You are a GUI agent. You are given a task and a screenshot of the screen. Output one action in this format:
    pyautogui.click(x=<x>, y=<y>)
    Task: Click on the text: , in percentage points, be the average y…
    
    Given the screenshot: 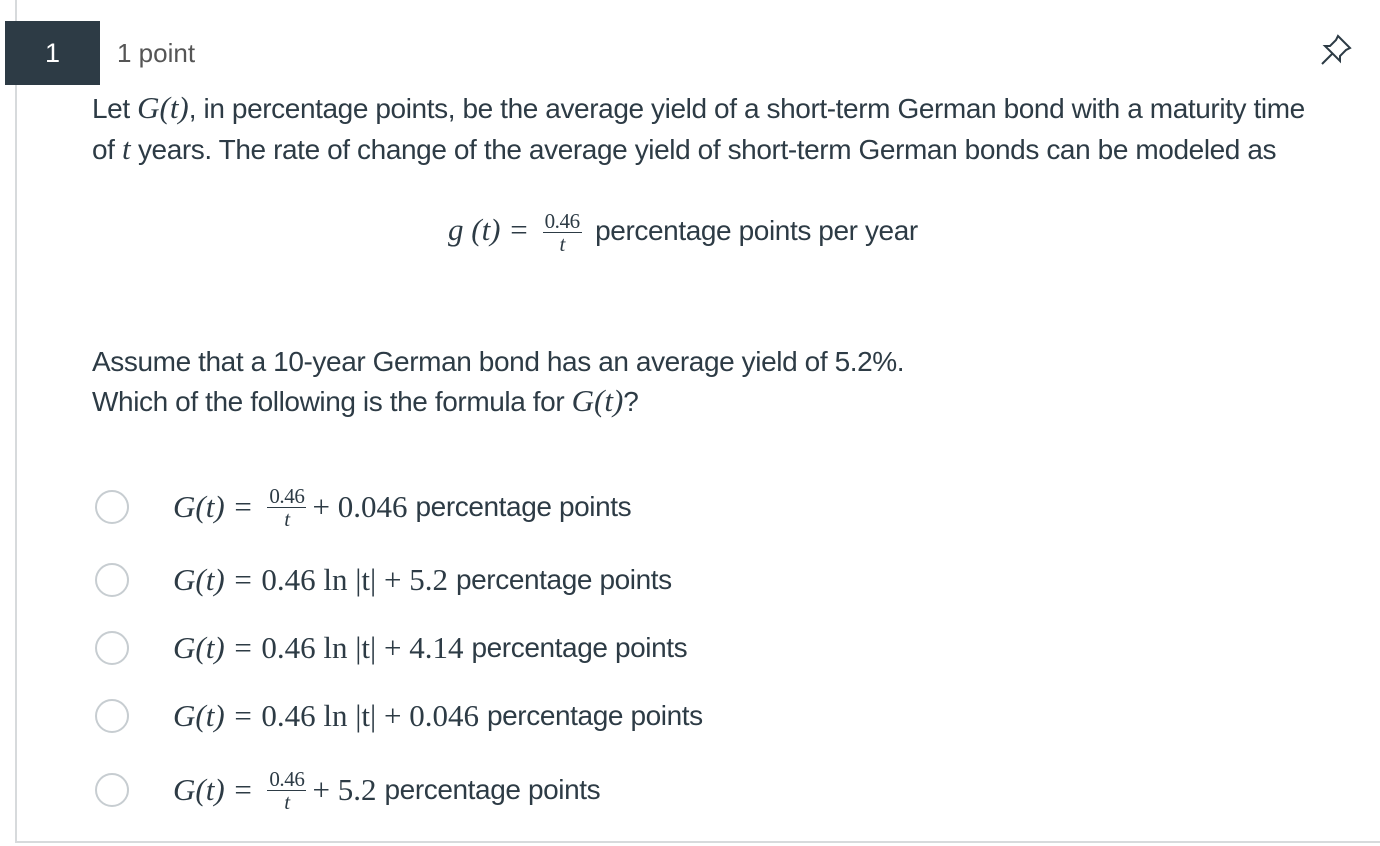 What is the action you would take?
    pyautogui.click(x=698, y=129)
    